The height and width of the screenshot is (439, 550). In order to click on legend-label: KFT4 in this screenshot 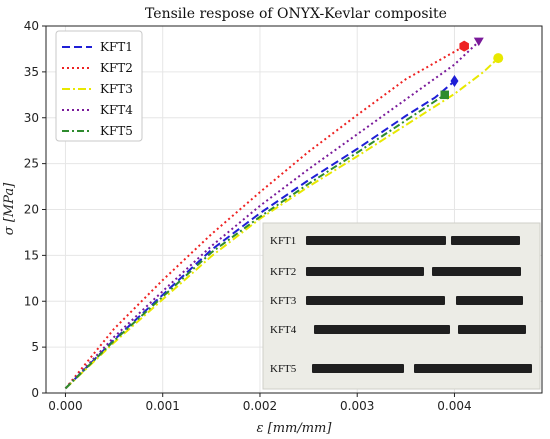, I will do `click(116, 110)`.